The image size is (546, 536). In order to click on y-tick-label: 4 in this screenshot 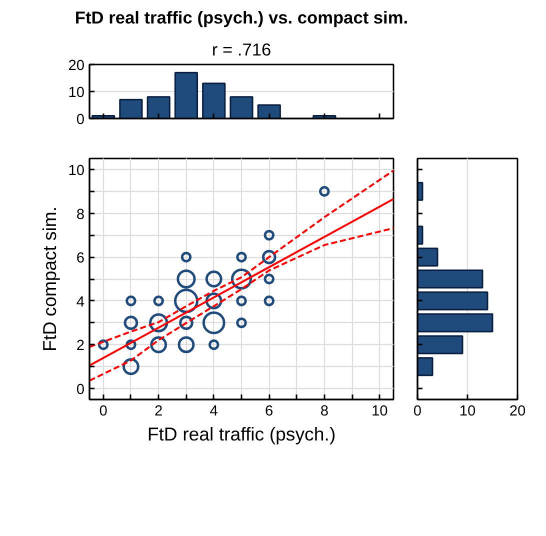, I will do `click(80, 302)`.